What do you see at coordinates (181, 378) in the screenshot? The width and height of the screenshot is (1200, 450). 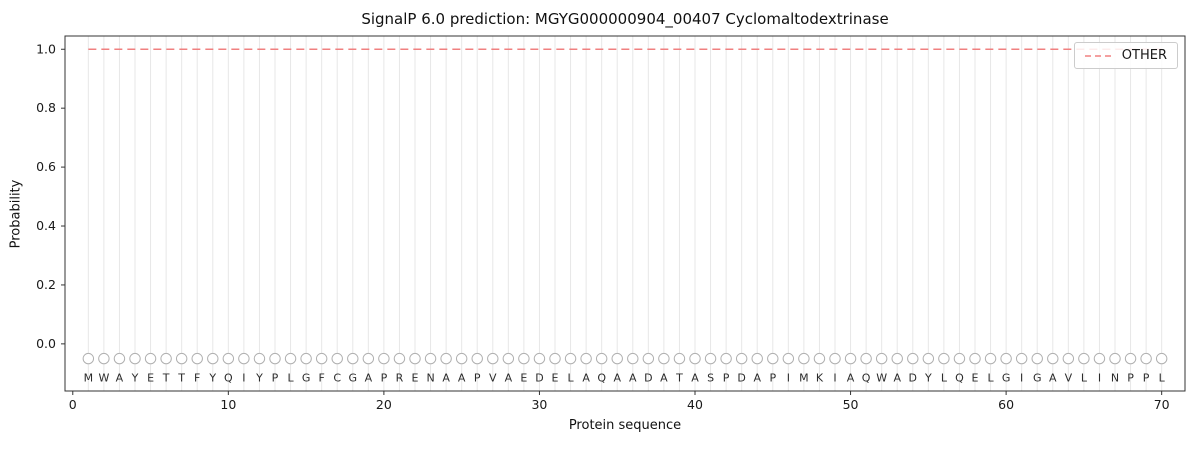 I see `residue-letter: T` at bounding box center [181, 378].